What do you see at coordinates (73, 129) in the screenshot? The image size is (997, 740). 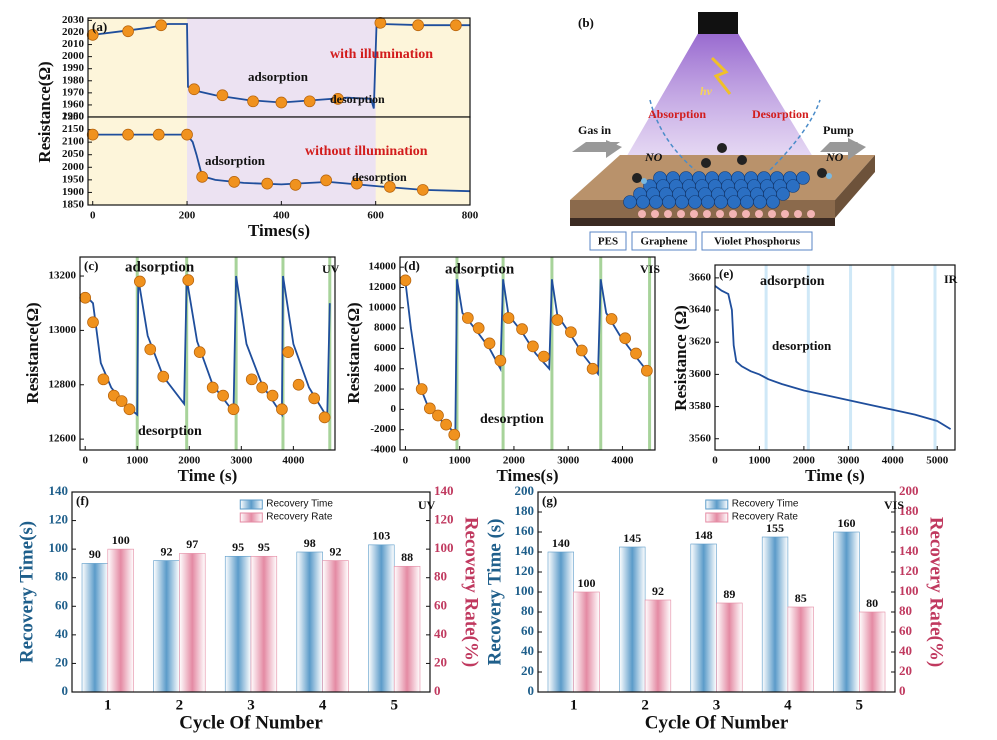 I see `y-tick-label: 2150` at bounding box center [73, 129].